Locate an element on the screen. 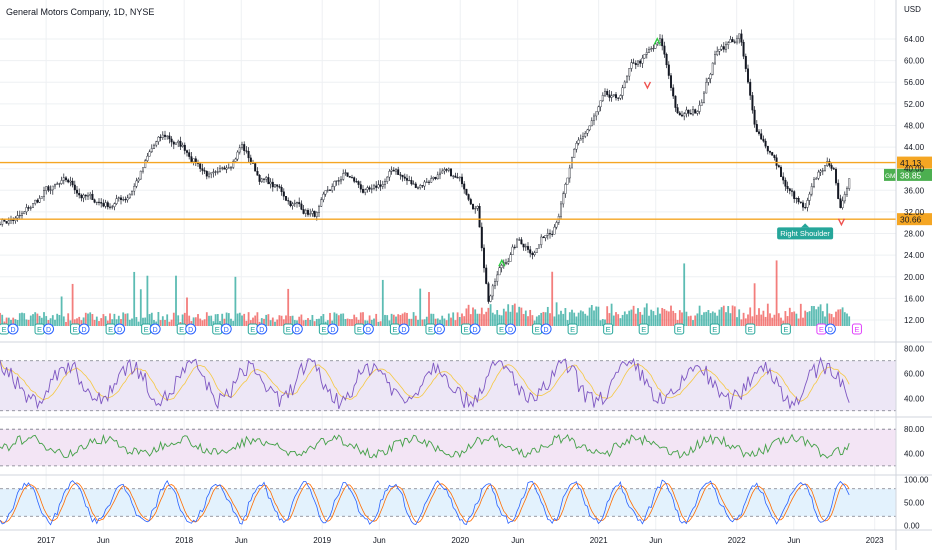 The height and width of the screenshot is (550, 932). time-tick-label: 2019 is located at coordinates (322, 540).